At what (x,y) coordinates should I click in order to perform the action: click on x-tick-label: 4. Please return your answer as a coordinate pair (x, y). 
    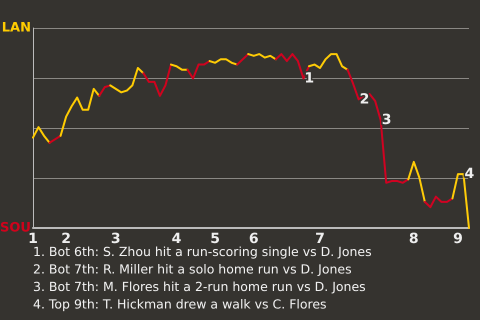
    Looking at the image, I should click on (177, 239).